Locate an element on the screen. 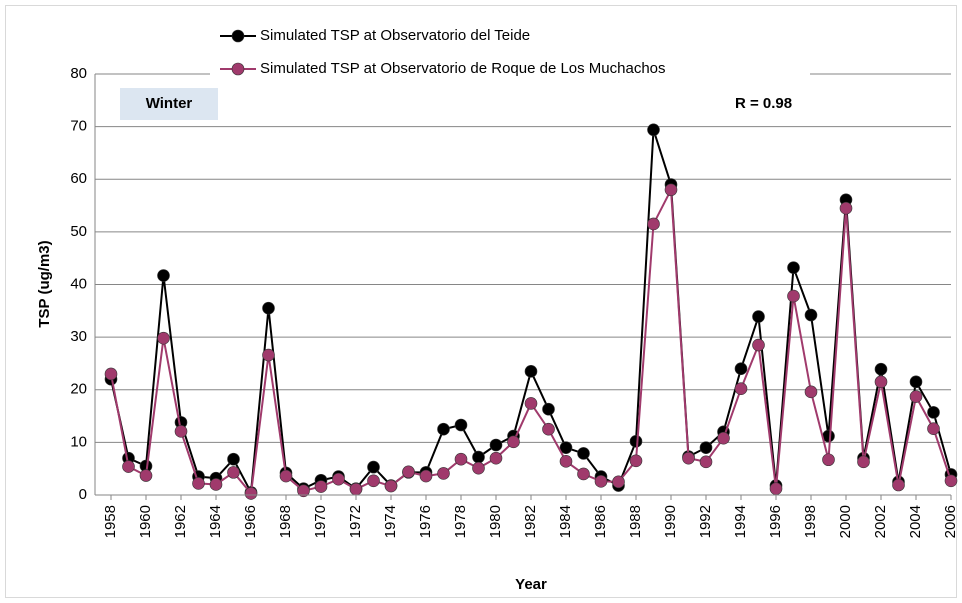  legend-label: Simulated TSP at Observatorio del Teide is located at coordinates (395, 35).